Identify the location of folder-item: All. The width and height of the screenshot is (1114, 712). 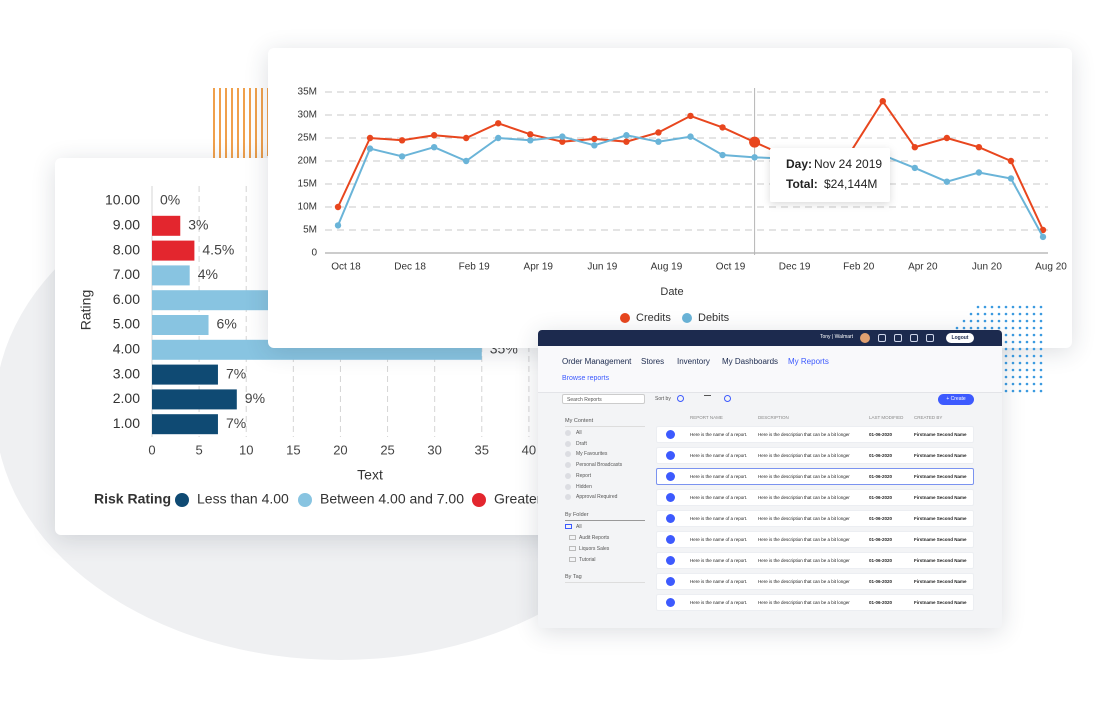
(579, 527).